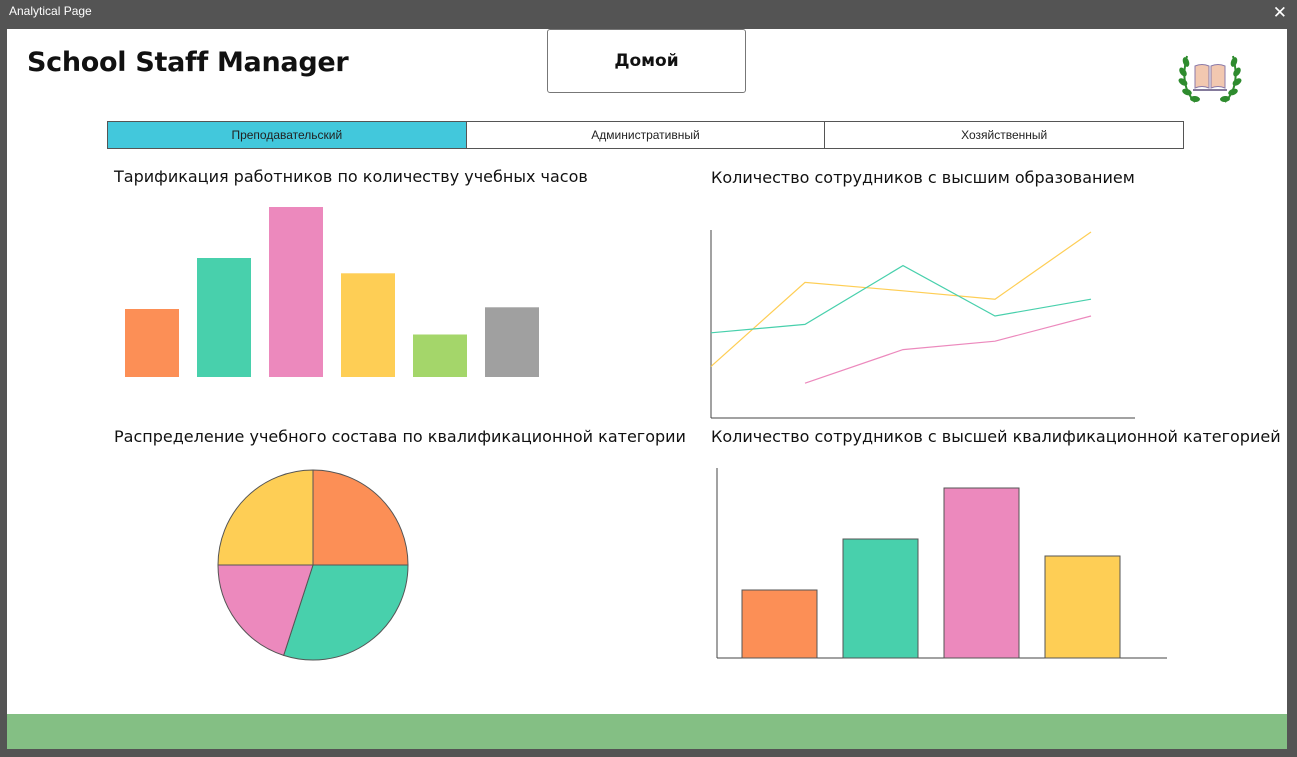 The width and height of the screenshot is (1297, 757). What do you see at coordinates (941, 563) in the screenshot?
I see `highest-category-bar-chart` at bounding box center [941, 563].